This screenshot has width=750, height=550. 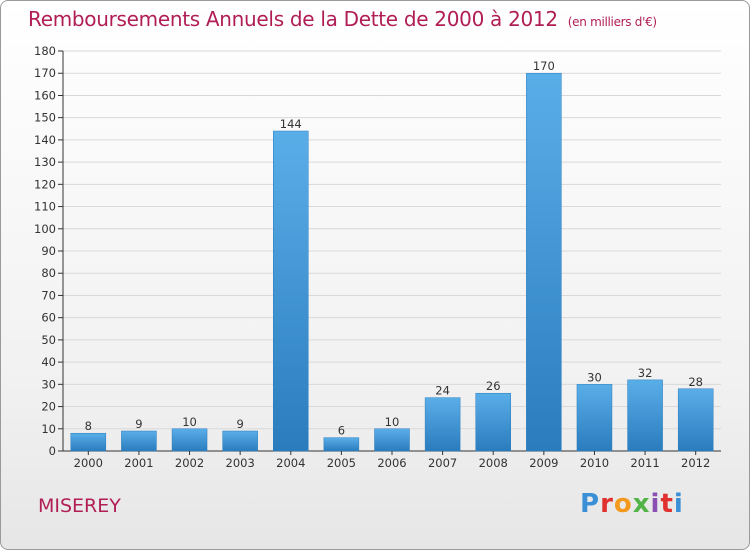 I want to click on logo-letter: t, so click(x=667, y=504).